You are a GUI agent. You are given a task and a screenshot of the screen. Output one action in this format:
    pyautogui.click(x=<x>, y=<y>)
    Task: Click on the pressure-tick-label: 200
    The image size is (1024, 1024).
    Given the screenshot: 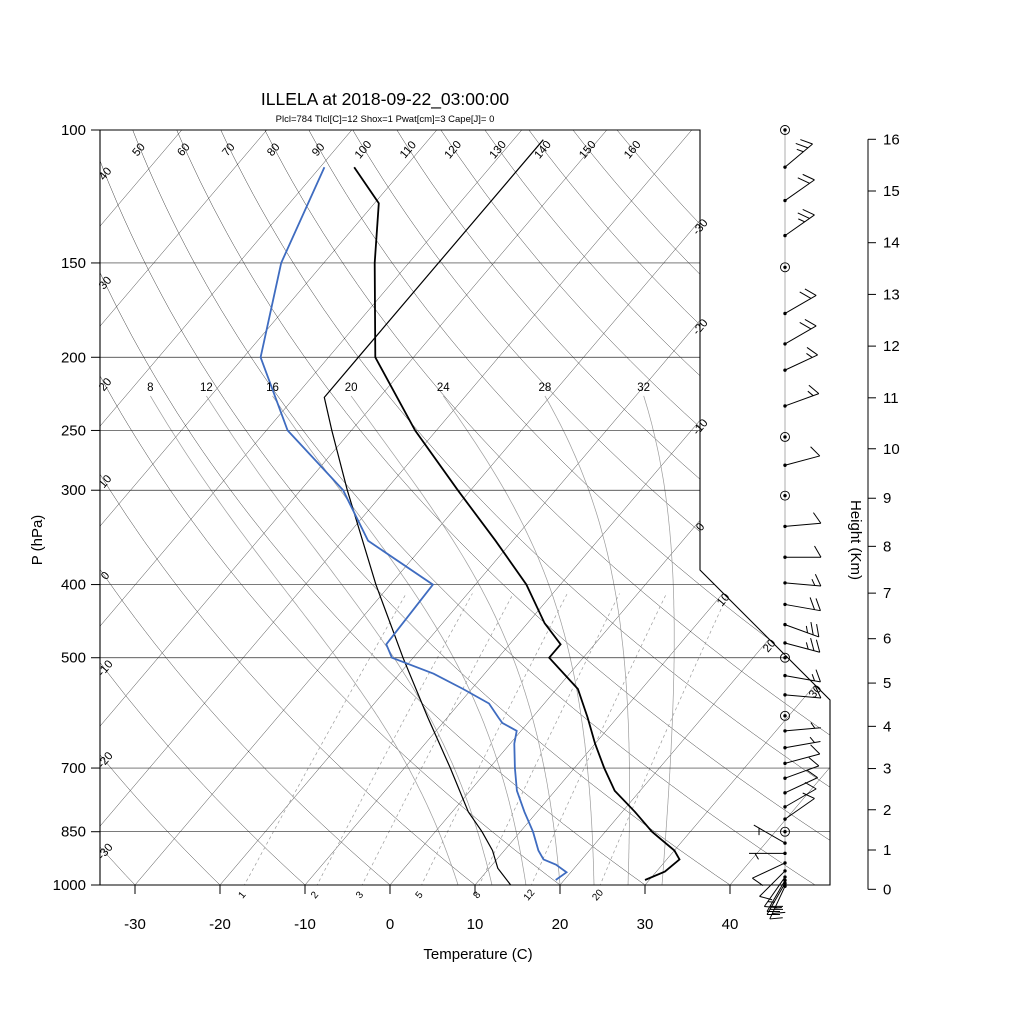 What is the action you would take?
    pyautogui.click(x=73, y=357)
    